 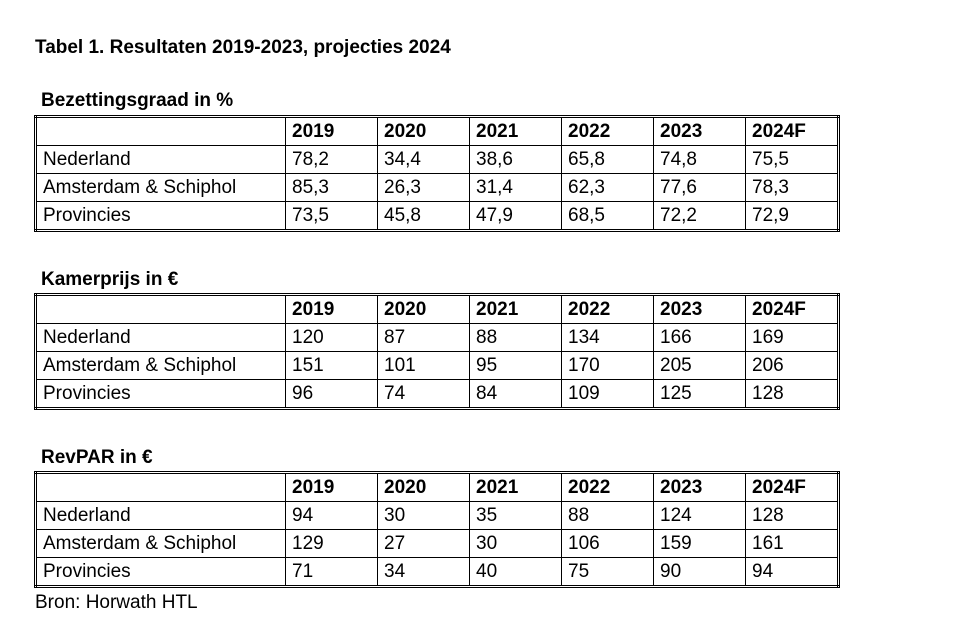 What do you see at coordinates (792, 365) in the screenshot?
I see `cell: 206` at bounding box center [792, 365].